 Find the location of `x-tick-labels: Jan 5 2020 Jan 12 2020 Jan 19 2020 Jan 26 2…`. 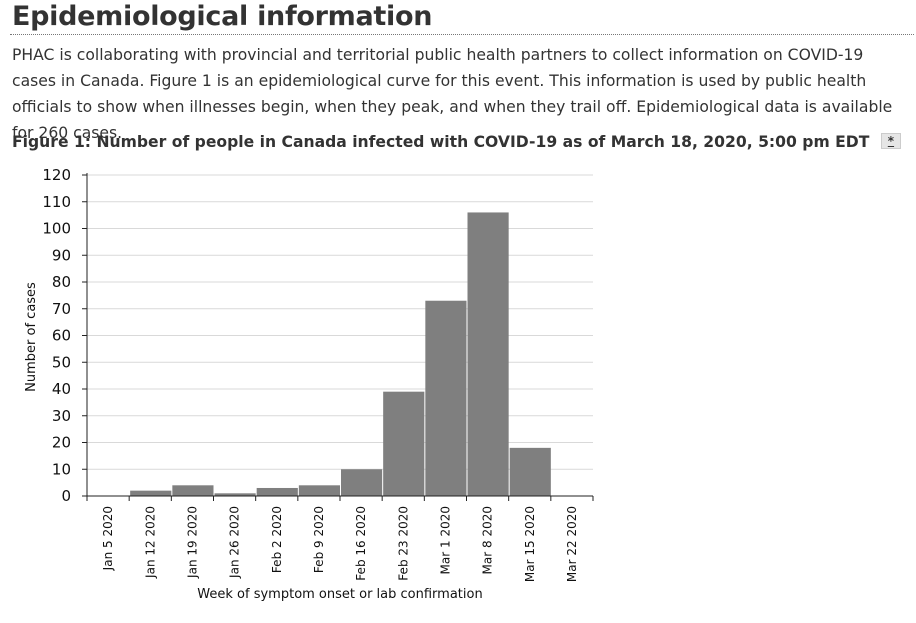

x-tick-labels: Jan 5 2020 Jan 12 2020 Jan 19 2020 Jan 26 2… is located at coordinates (340, 544).